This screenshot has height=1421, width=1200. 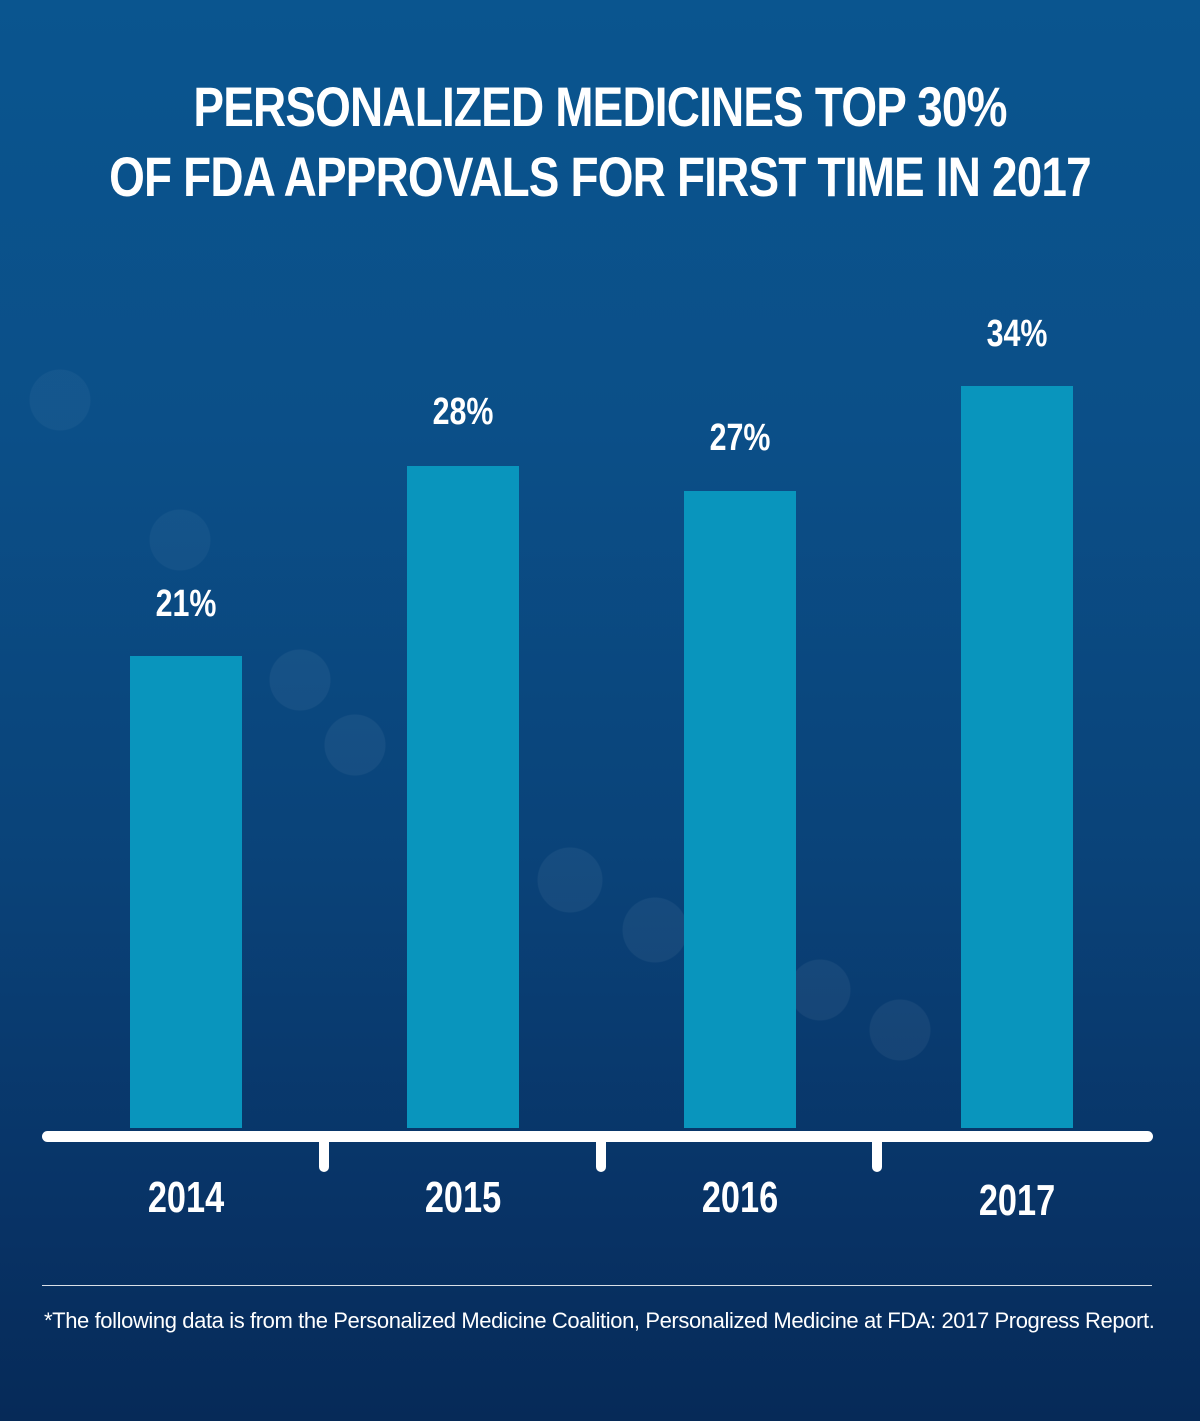 I want to click on bar-value-label-2017: 34%, so click(x=1017, y=334).